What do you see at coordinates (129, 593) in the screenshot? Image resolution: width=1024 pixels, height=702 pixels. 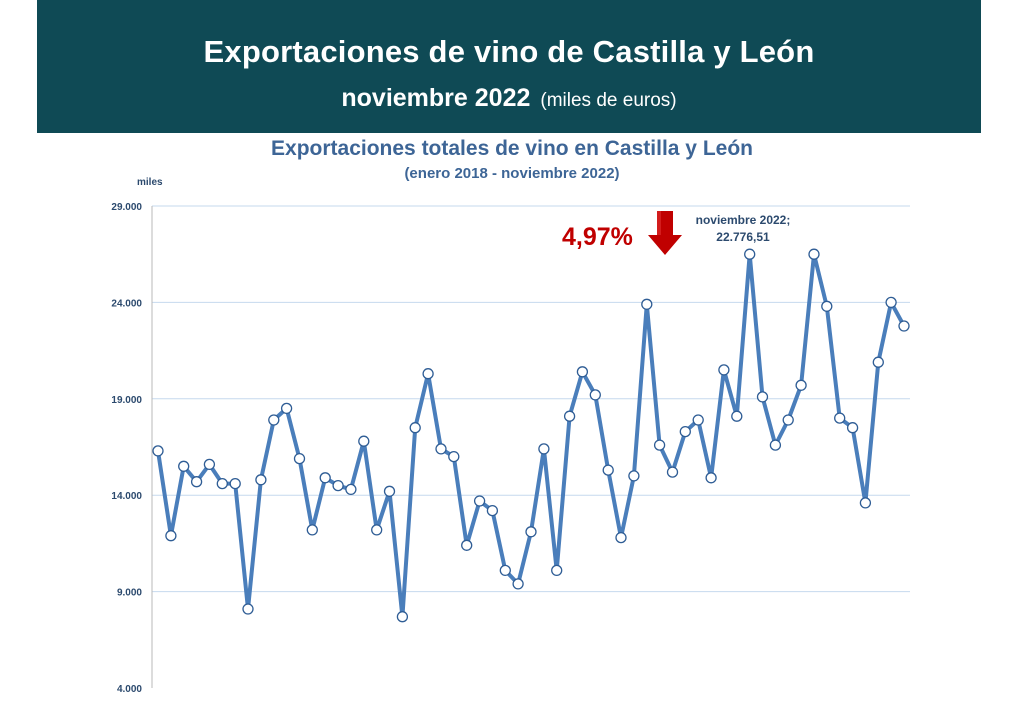 I see `y-tick-label: 9.000` at bounding box center [129, 593].